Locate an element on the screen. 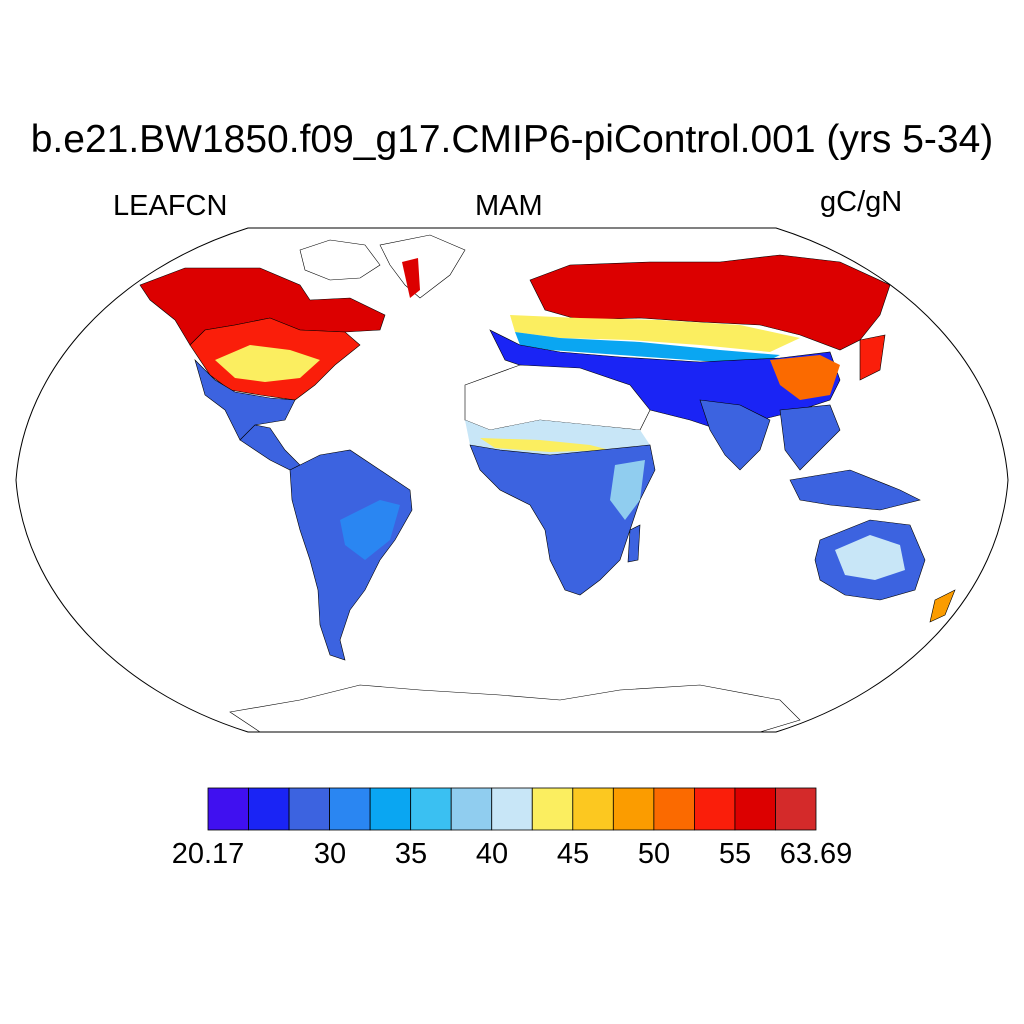  greenland-coast is located at coordinates (411, 278).